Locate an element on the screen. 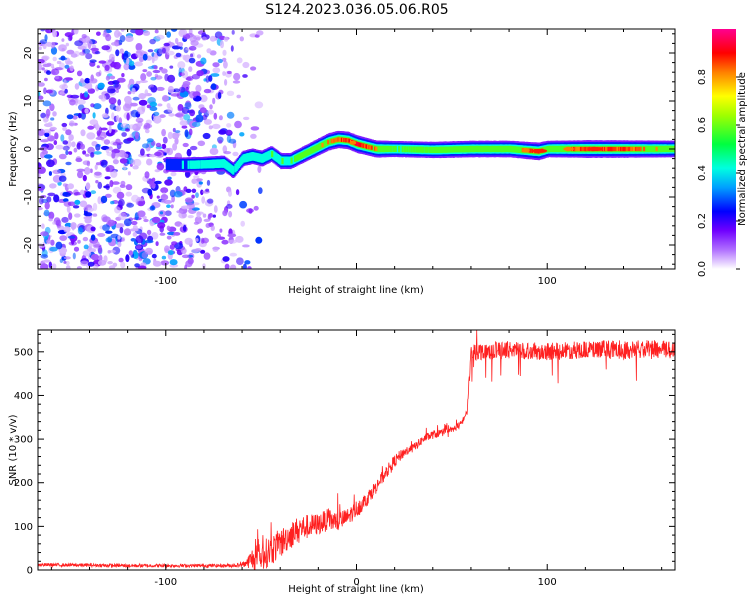 This screenshot has width=750, height=600. y-tick-label: 500 is located at coordinates (23, 352).